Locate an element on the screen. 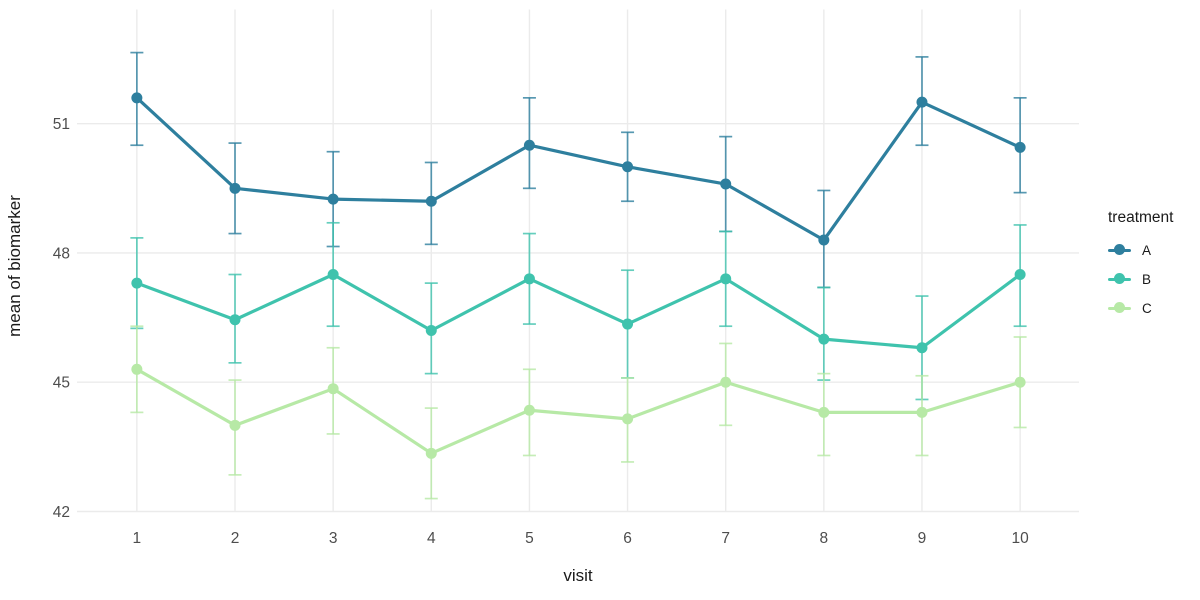 Image resolution: width=1200 pixels, height=600 pixels. y-tick-label: 45 is located at coordinates (61, 383).